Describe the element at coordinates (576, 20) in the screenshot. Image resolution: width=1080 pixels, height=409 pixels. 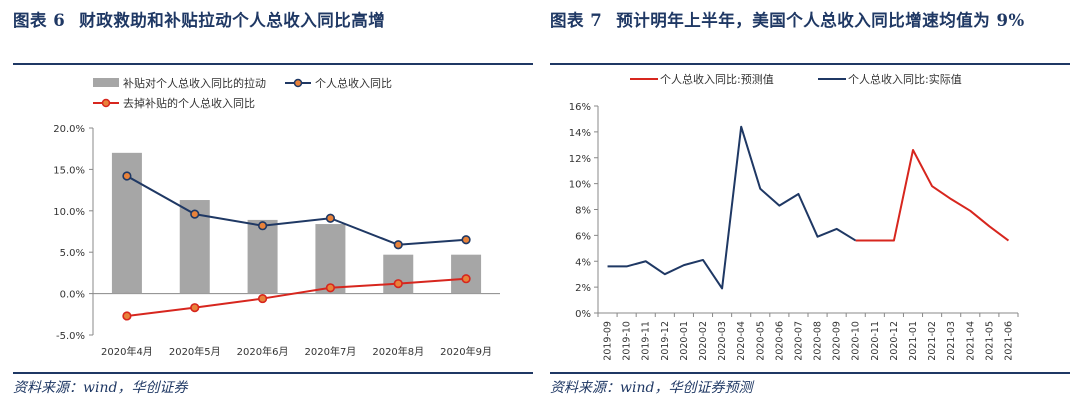
I see `right-figure-label: 图表 7` at that location.